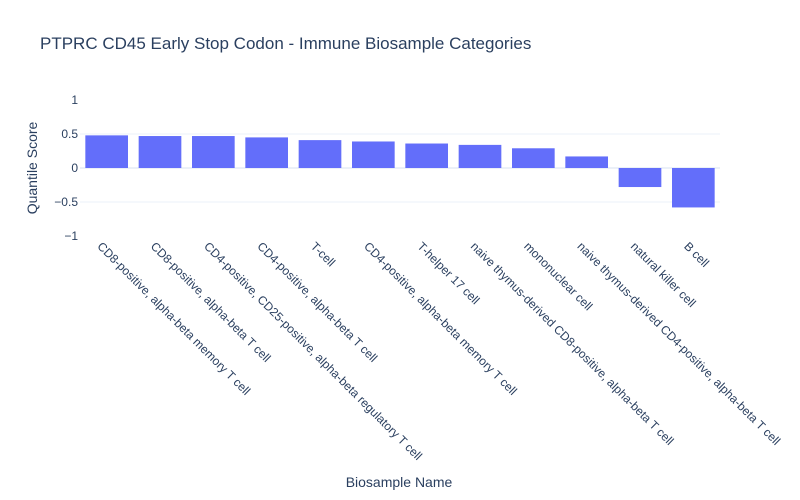 The width and height of the screenshot is (800, 500). What do you see at coordinates (66, 168) in the screenshot?
I see `y-axis-ticks: 1 0.5 0 −0.5 −1` at bounding box center [66, 168].